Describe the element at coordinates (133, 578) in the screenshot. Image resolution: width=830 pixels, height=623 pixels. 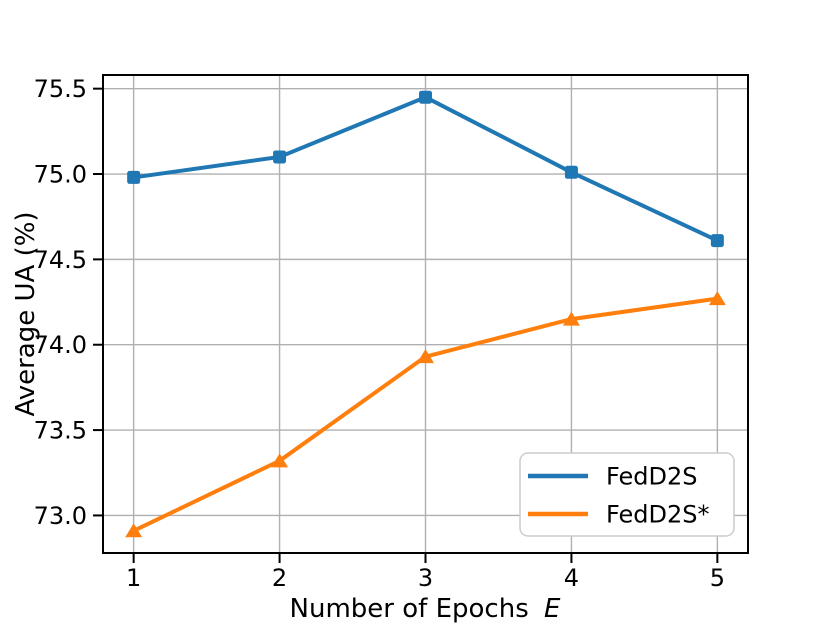
I see `x-tick-label: 1` at that location.